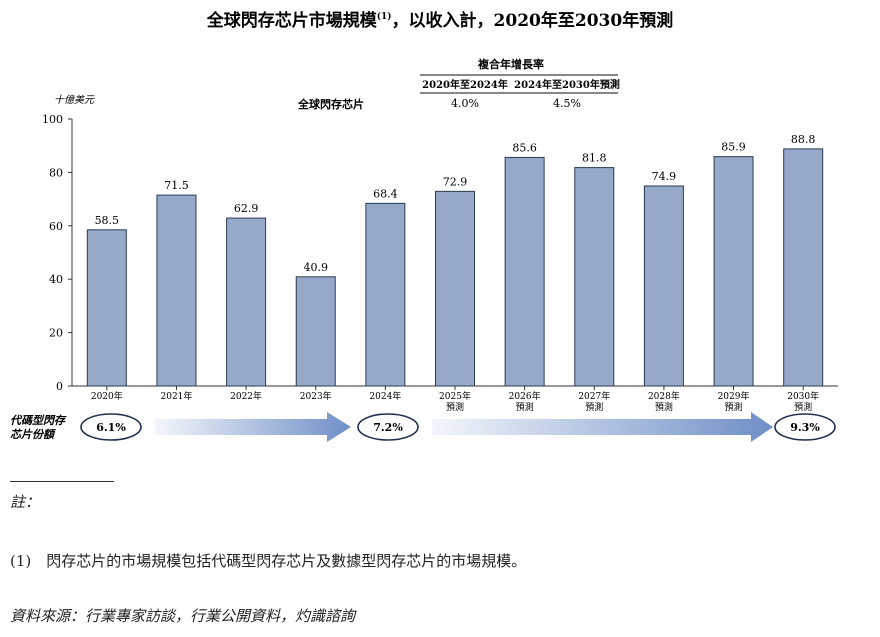 The width and height of the screenshot is (880, 637). I want to click on notes-divider, so click(62, 481).